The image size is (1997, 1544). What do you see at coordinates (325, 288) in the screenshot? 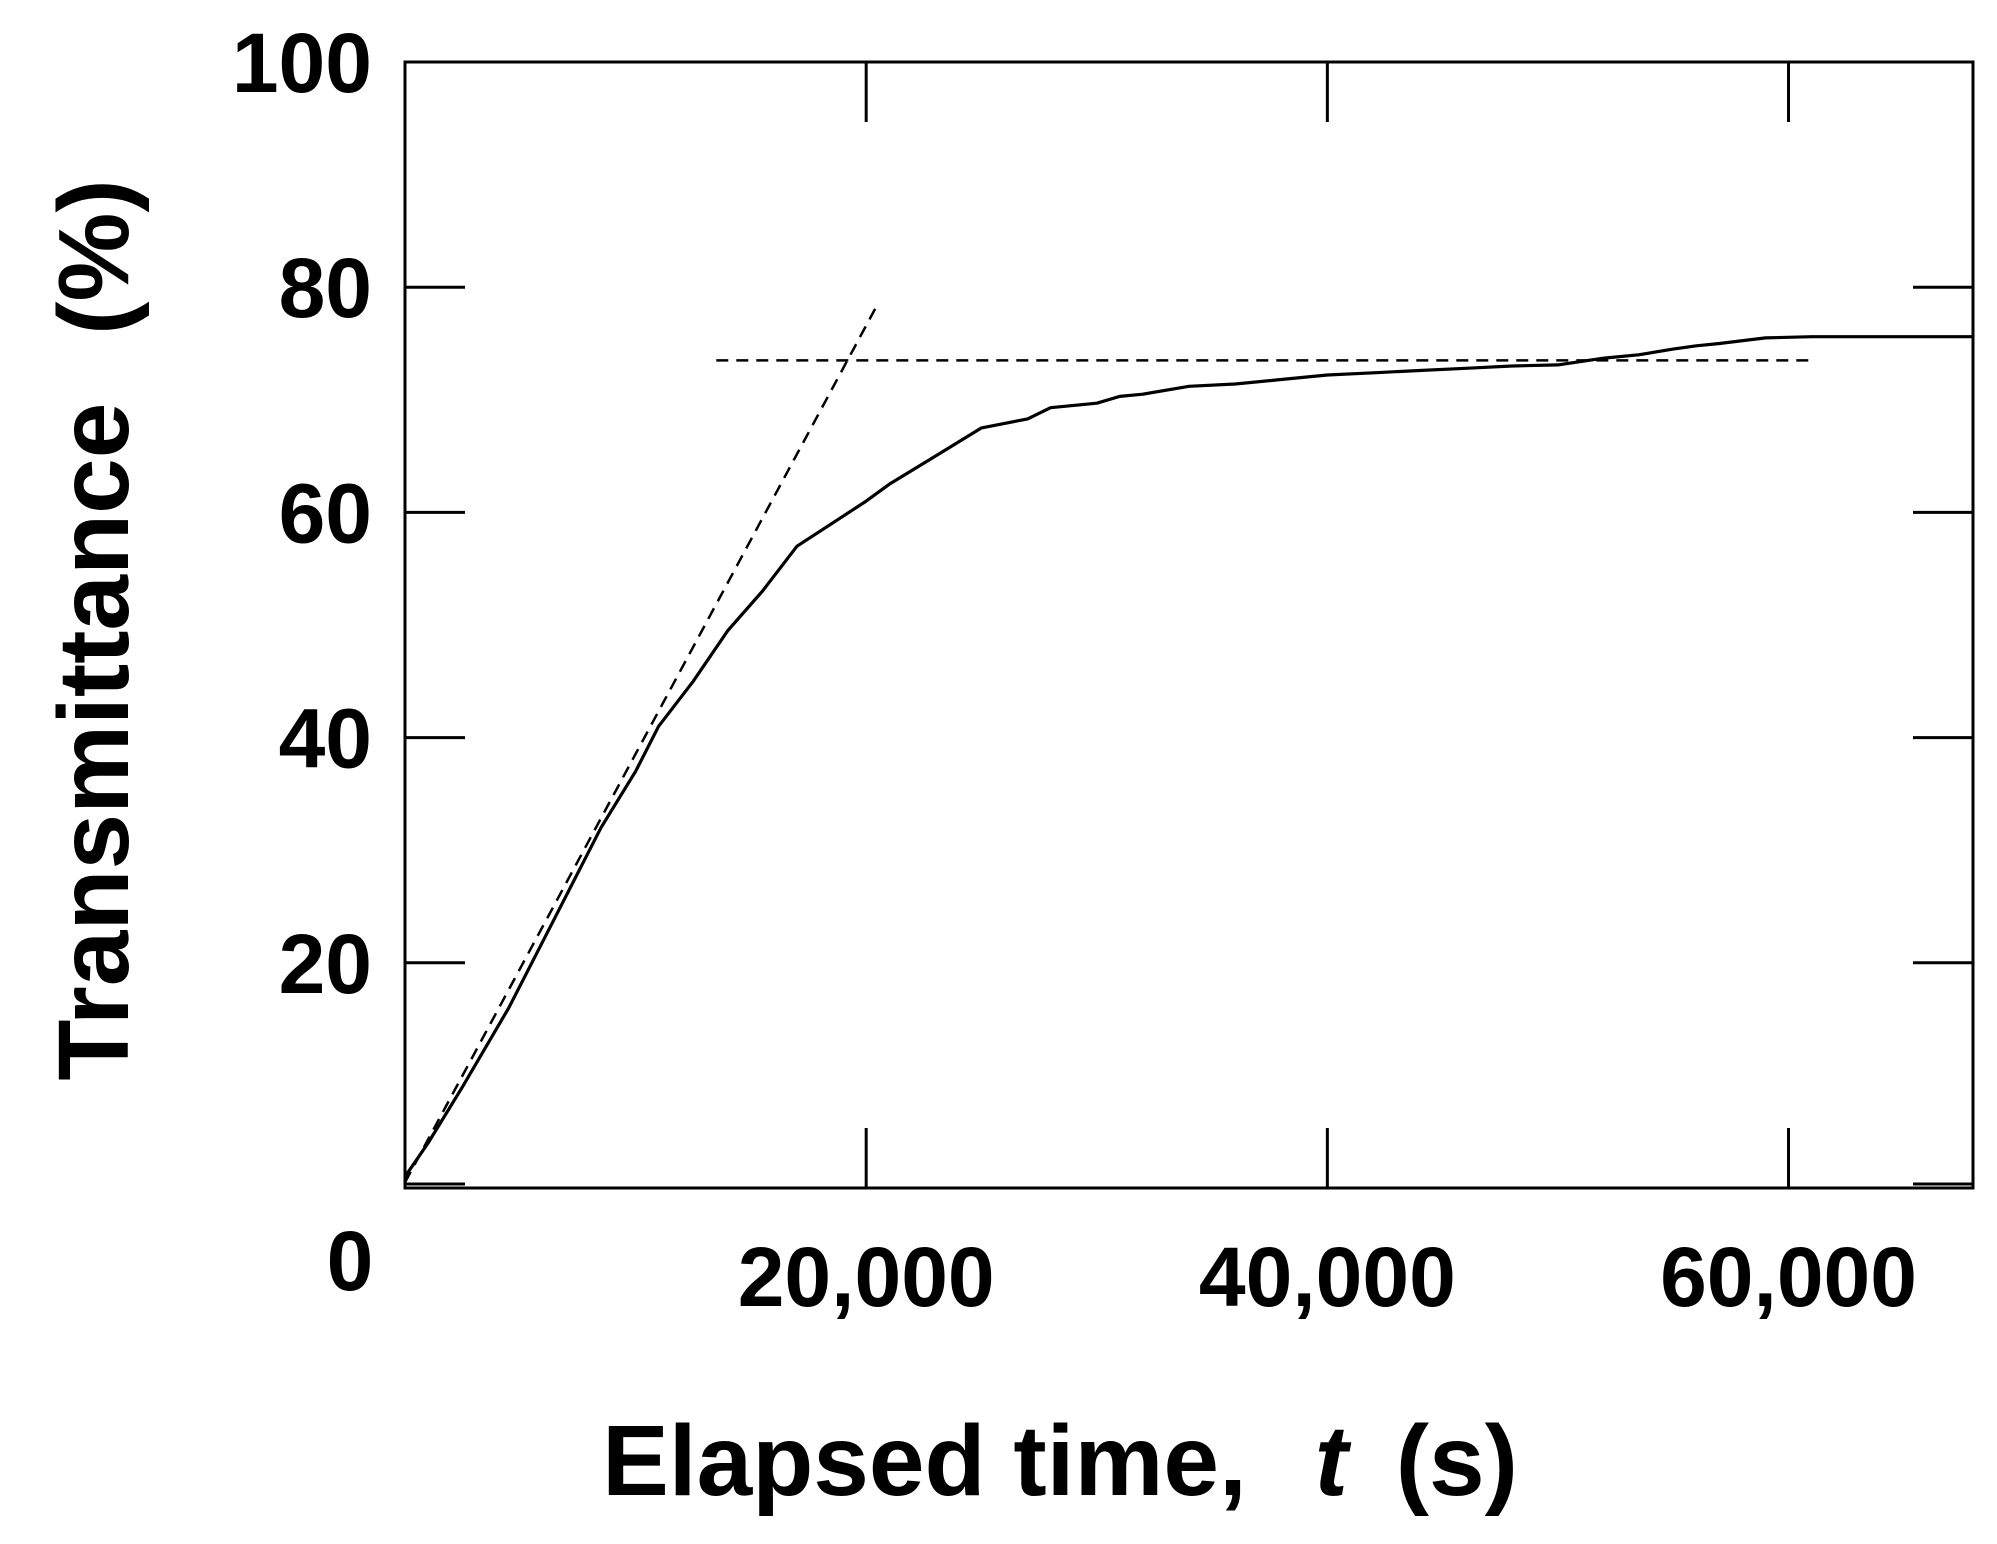
I see `y-tick-label: 80` at bounding box center [325, 288].